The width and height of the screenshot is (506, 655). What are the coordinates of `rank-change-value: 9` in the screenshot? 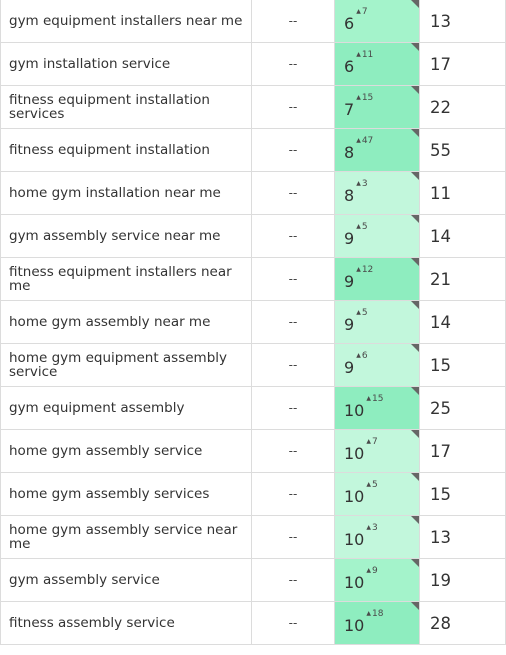 It's located at (374, 571).